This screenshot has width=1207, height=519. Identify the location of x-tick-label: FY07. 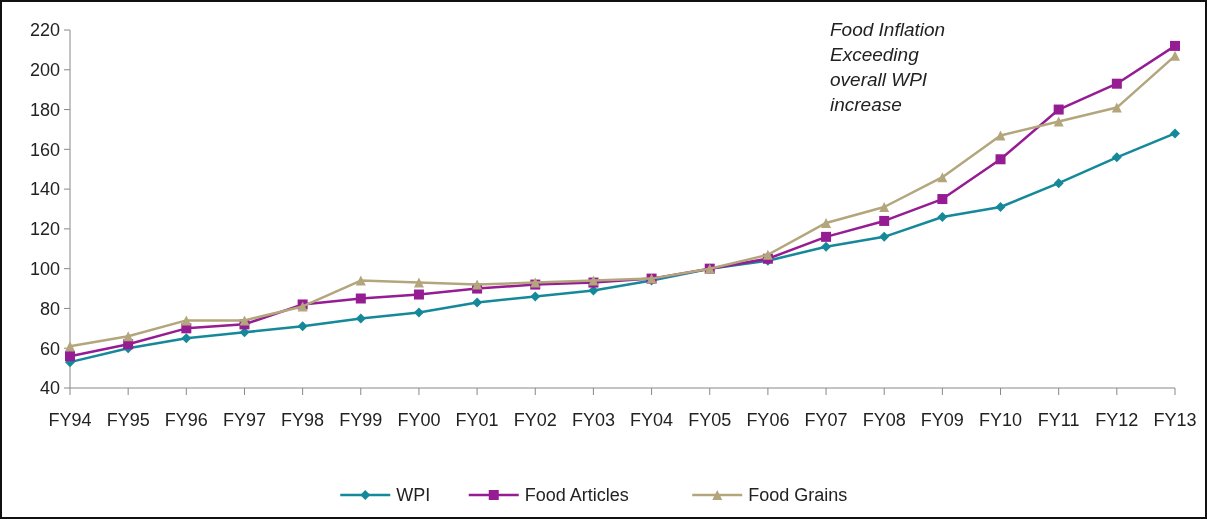
(826, 420).